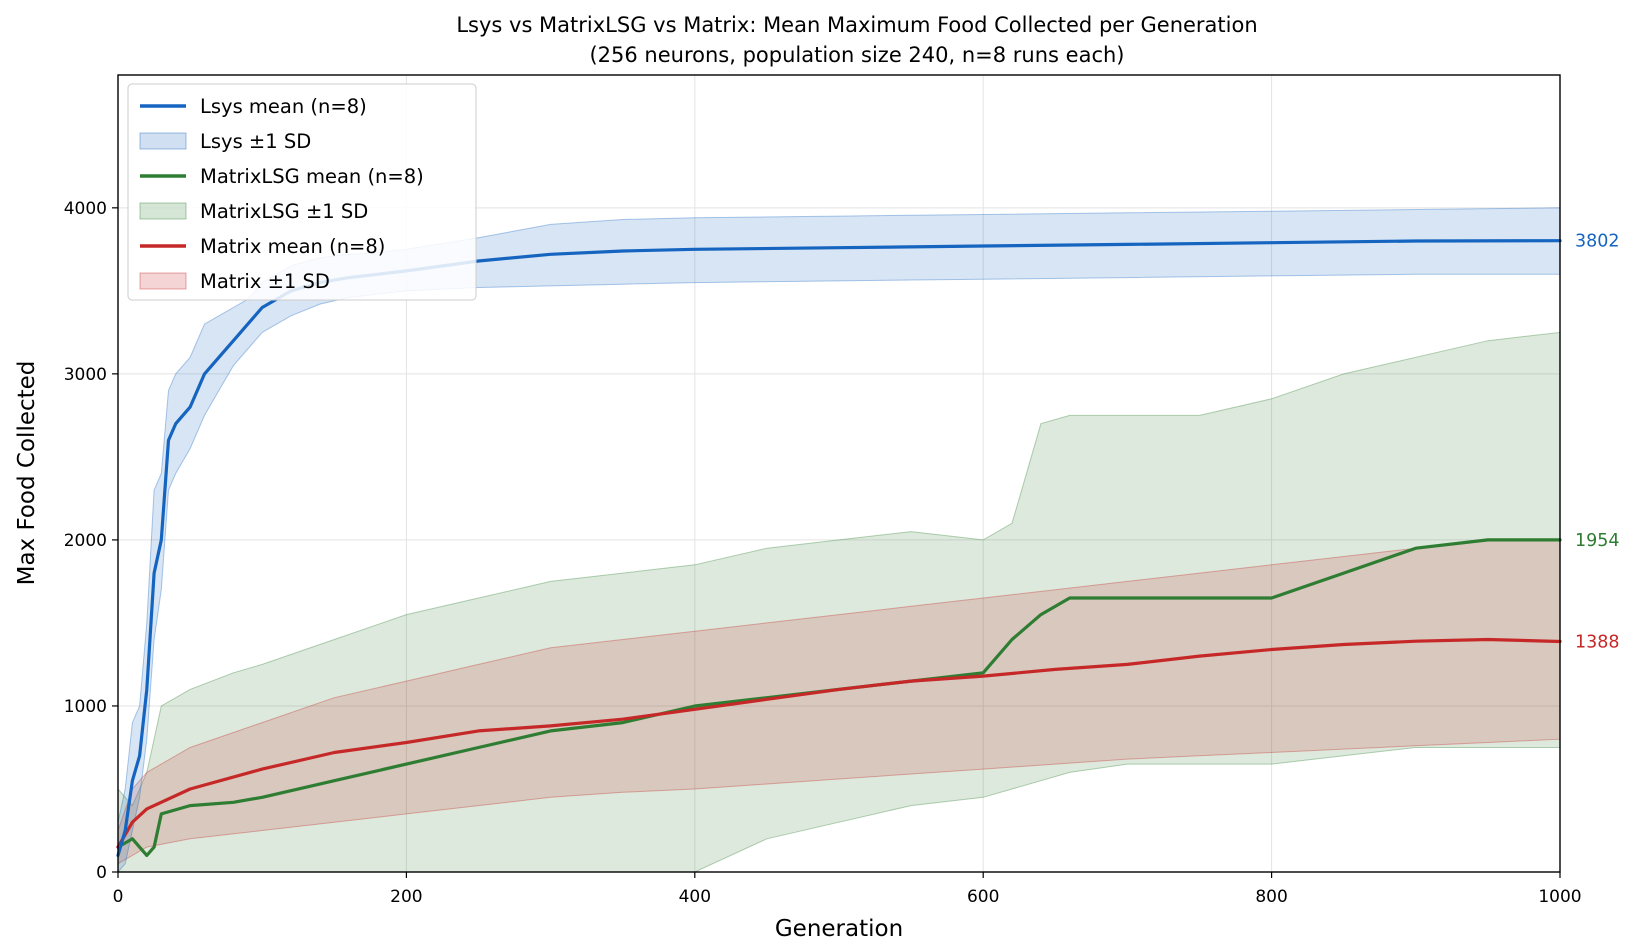 The height and width of the screenshot is (952, 1635). Describe the element at coordinates (85, 375) in the screenshot. I see `y-tick-label: 3000` at that location.